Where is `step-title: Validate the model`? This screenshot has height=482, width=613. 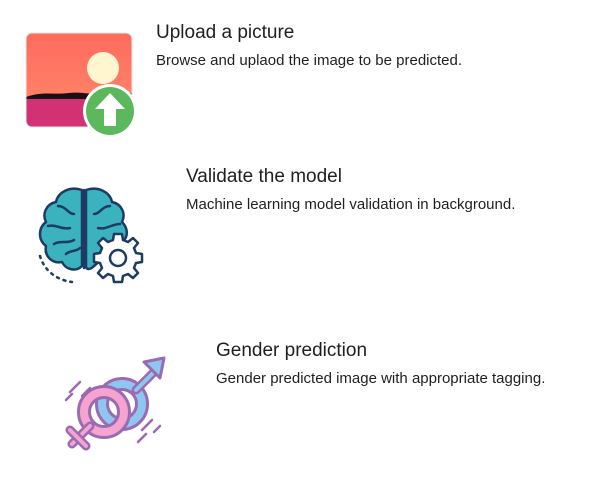 step-title: Validate the model is located at coordinates (264, 176).